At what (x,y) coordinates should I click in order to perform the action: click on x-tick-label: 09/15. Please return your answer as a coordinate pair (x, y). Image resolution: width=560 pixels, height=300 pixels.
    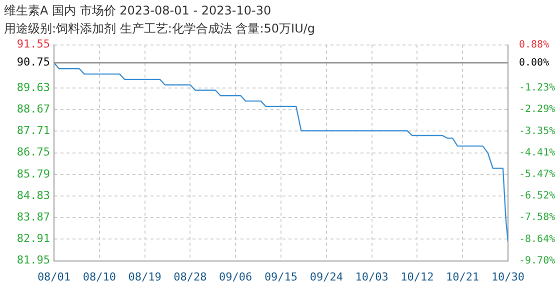
    Looking at the image, I should click on (281, 277).